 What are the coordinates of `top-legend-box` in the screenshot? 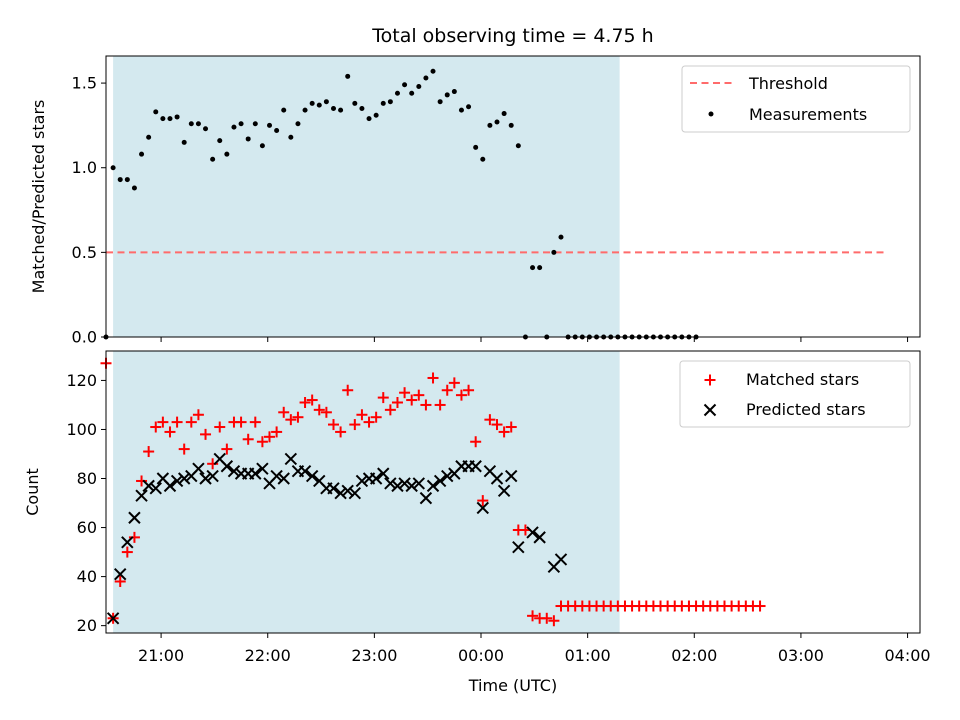 It's located at (796, 99).